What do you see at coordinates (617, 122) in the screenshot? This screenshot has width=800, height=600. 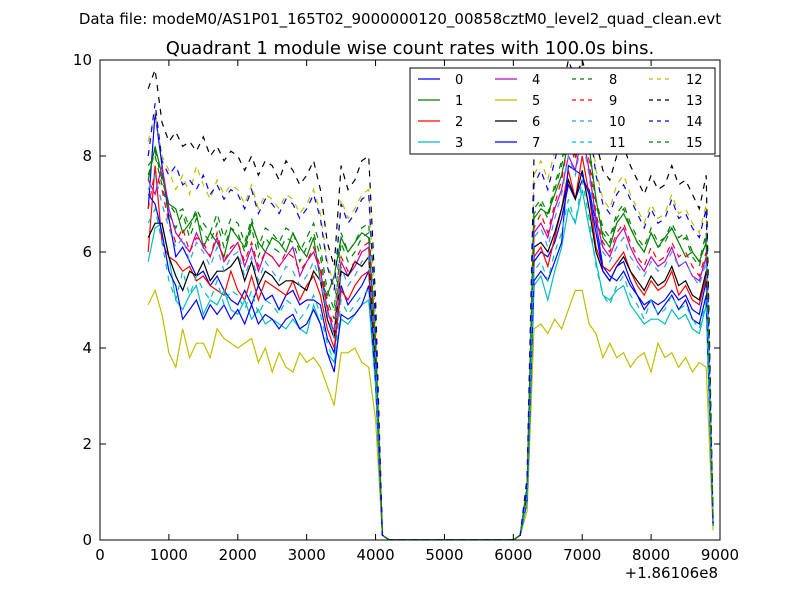 I see `legend-label-10: 10` at bounding box center [617, 122].